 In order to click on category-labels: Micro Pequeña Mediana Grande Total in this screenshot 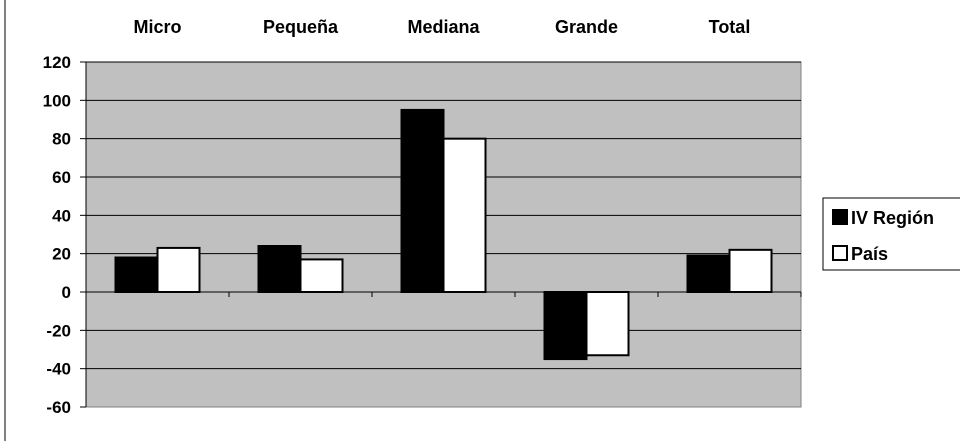, I will do `click(441, 27)`.